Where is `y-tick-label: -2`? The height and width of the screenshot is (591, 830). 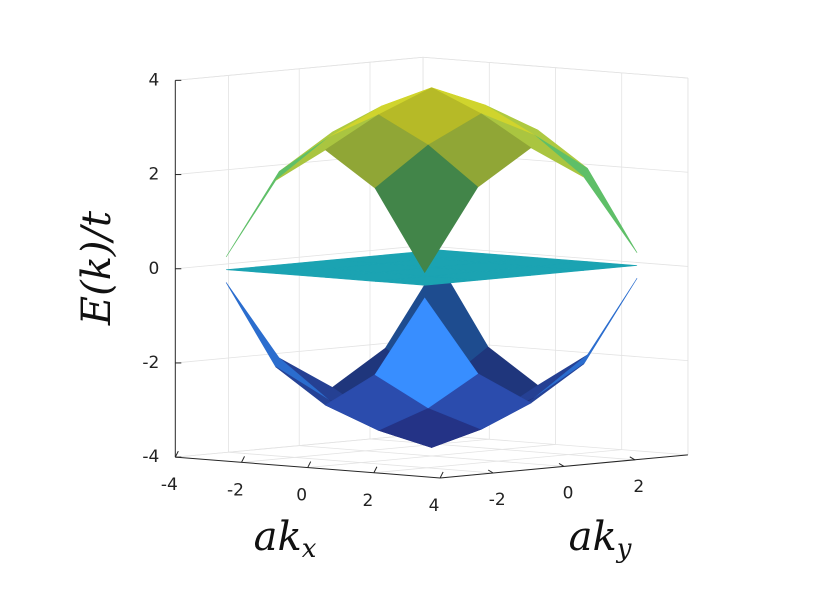
y-tick-label: -2 is located at coordinates (497, 500).